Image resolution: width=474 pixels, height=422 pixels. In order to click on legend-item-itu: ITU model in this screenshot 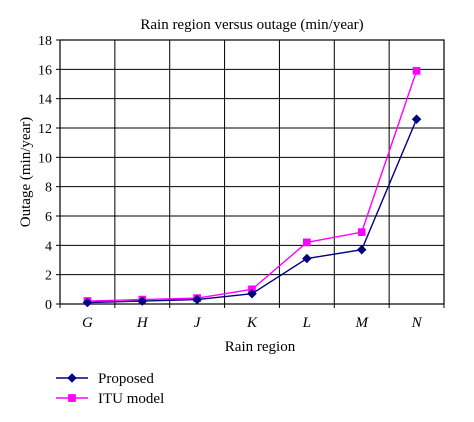, I will do `click(110, 399)`.